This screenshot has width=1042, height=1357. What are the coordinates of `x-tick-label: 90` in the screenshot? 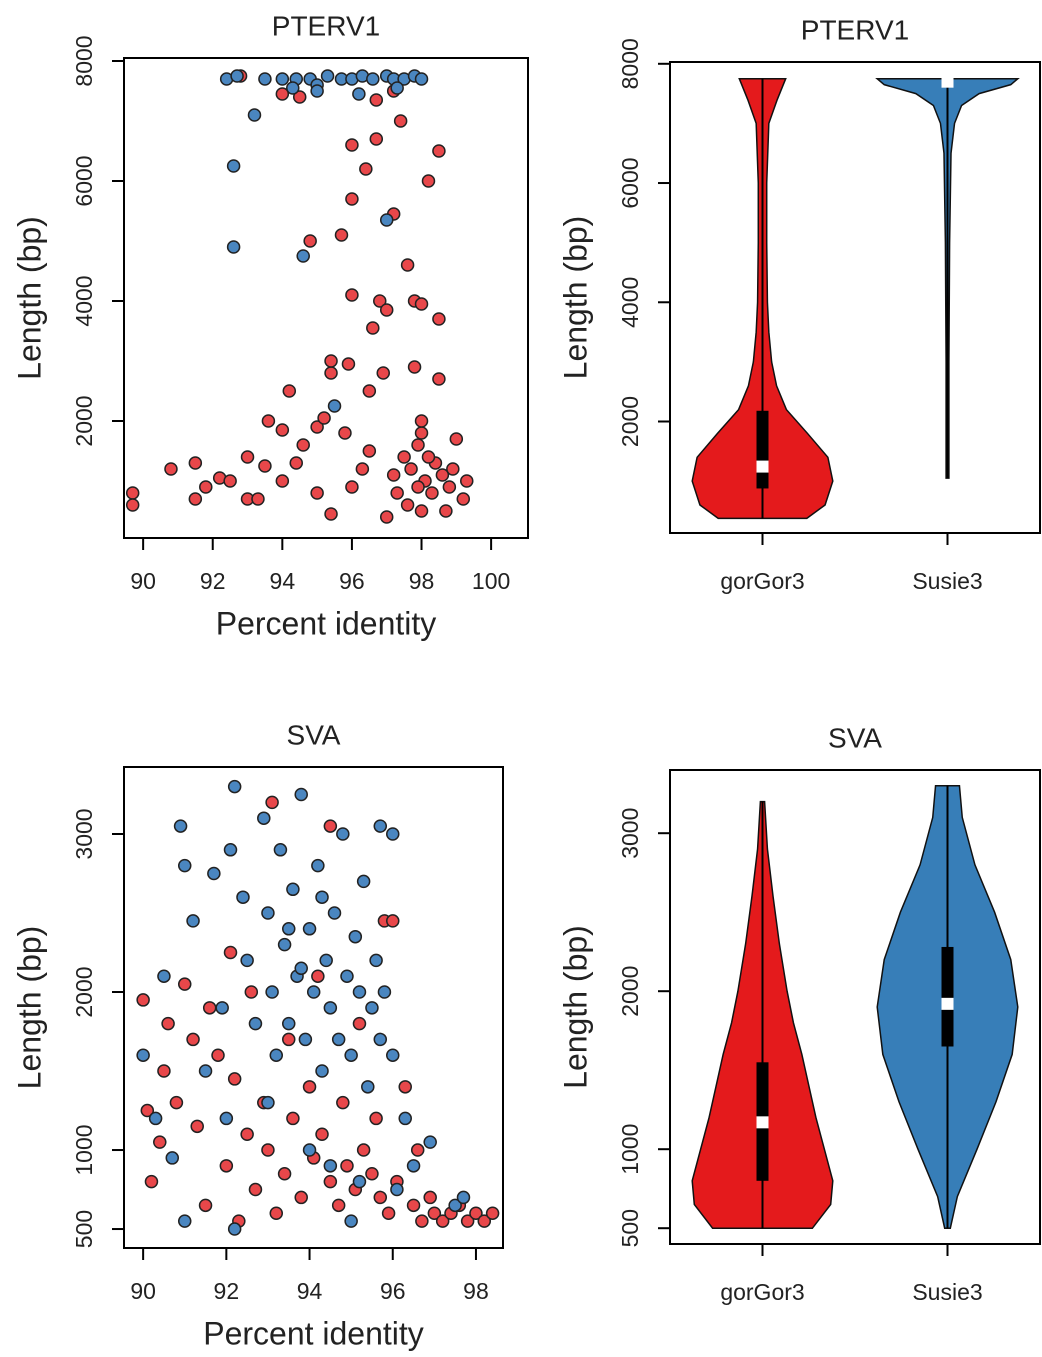 It's located at (143, 1291).